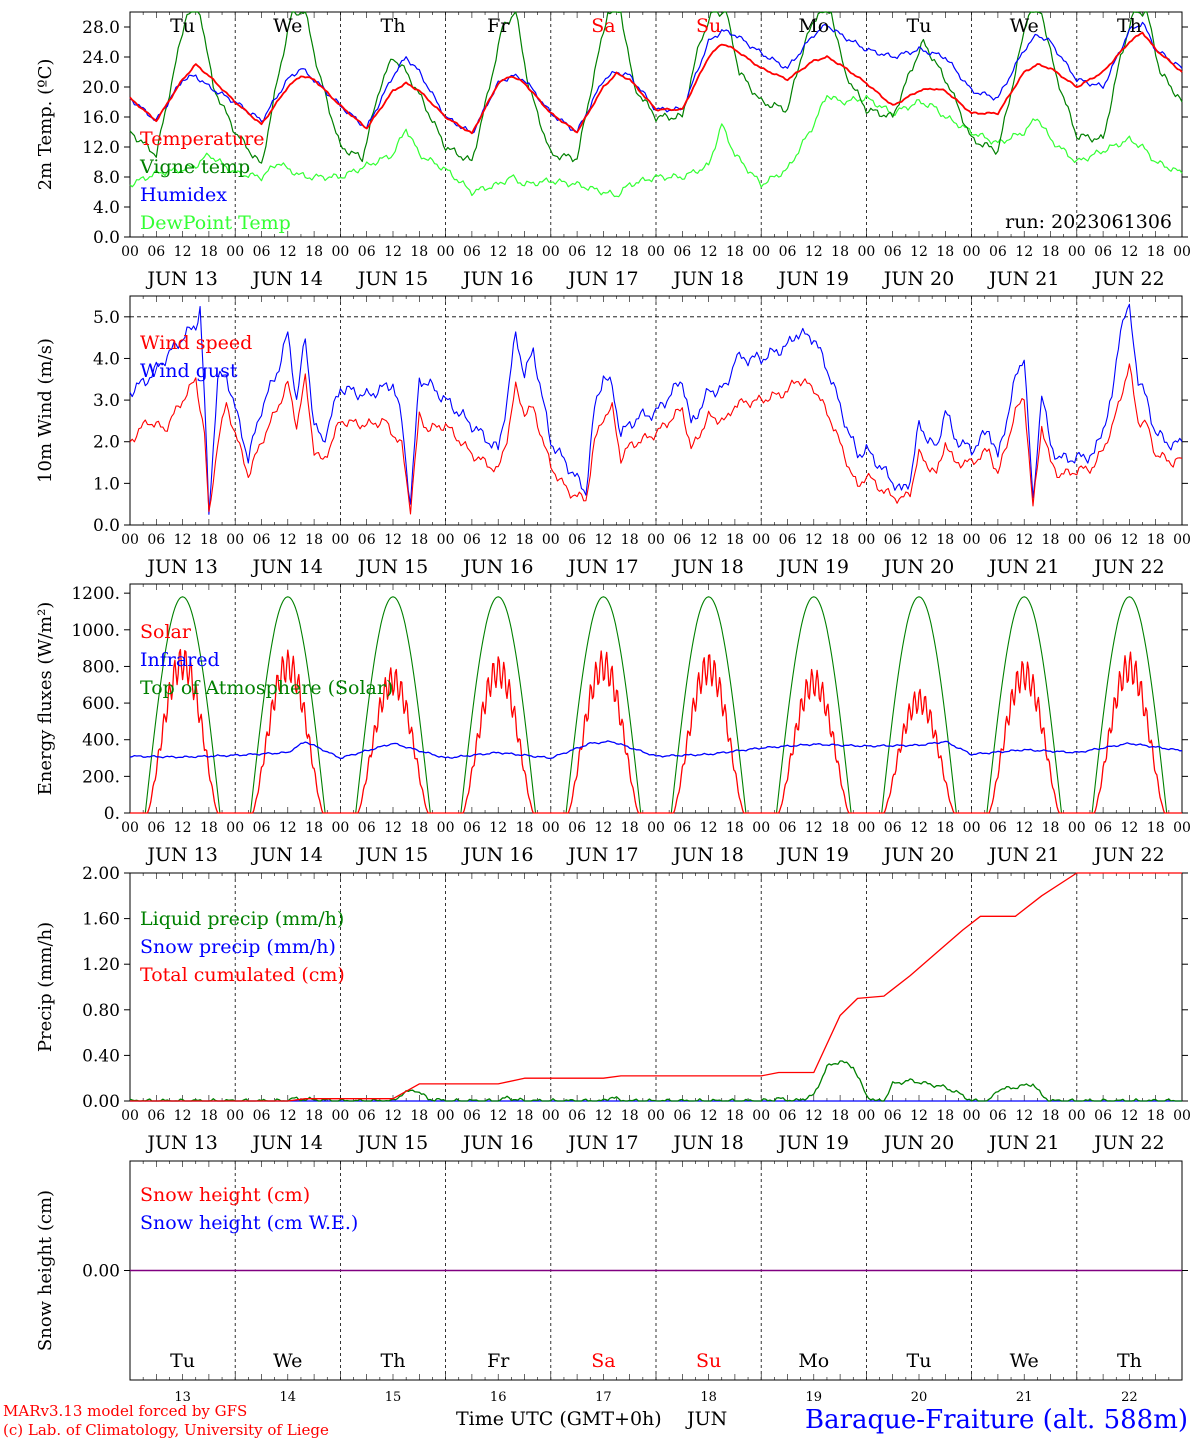  What do you see at coordinates (95, 631) in the screenshot?
I see `y-tick-label: 1000.` at bounding box center [95, 631].